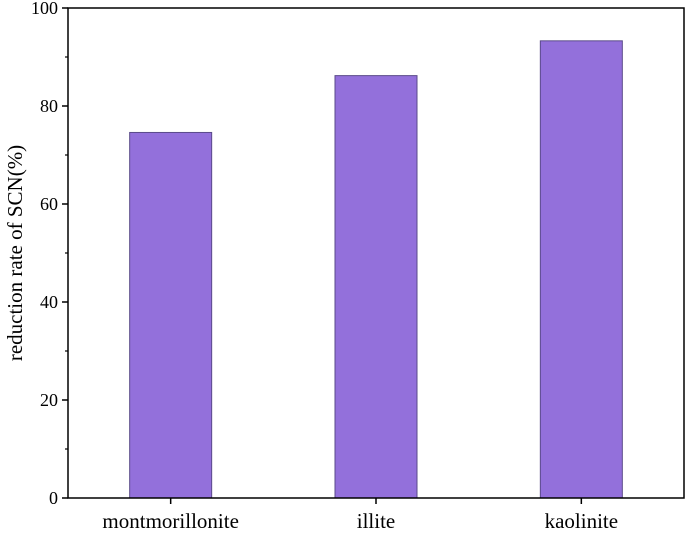 The image size is (685, 540). Describe the element at coordinates (49, 400) in the screenshot. I see `y-tick-label: 20` at that location.